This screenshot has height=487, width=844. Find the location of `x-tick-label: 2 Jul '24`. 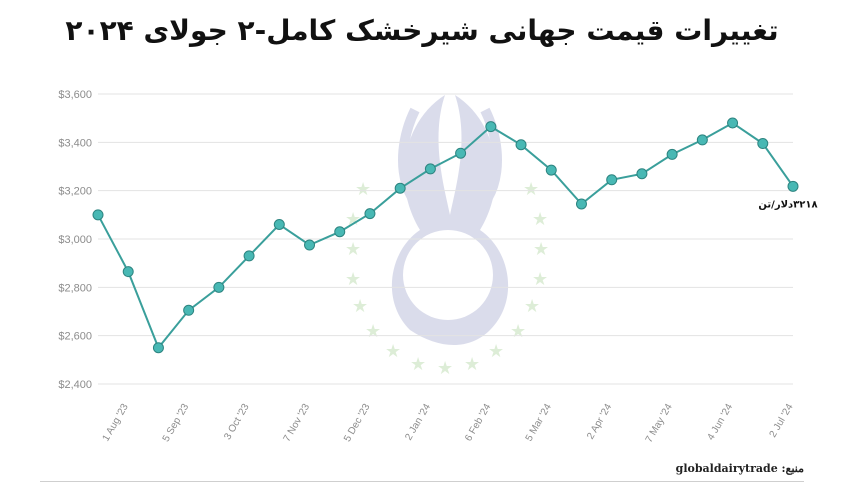

x-tick-label: 2 Jul '24 is located at coordinates (782, 421).